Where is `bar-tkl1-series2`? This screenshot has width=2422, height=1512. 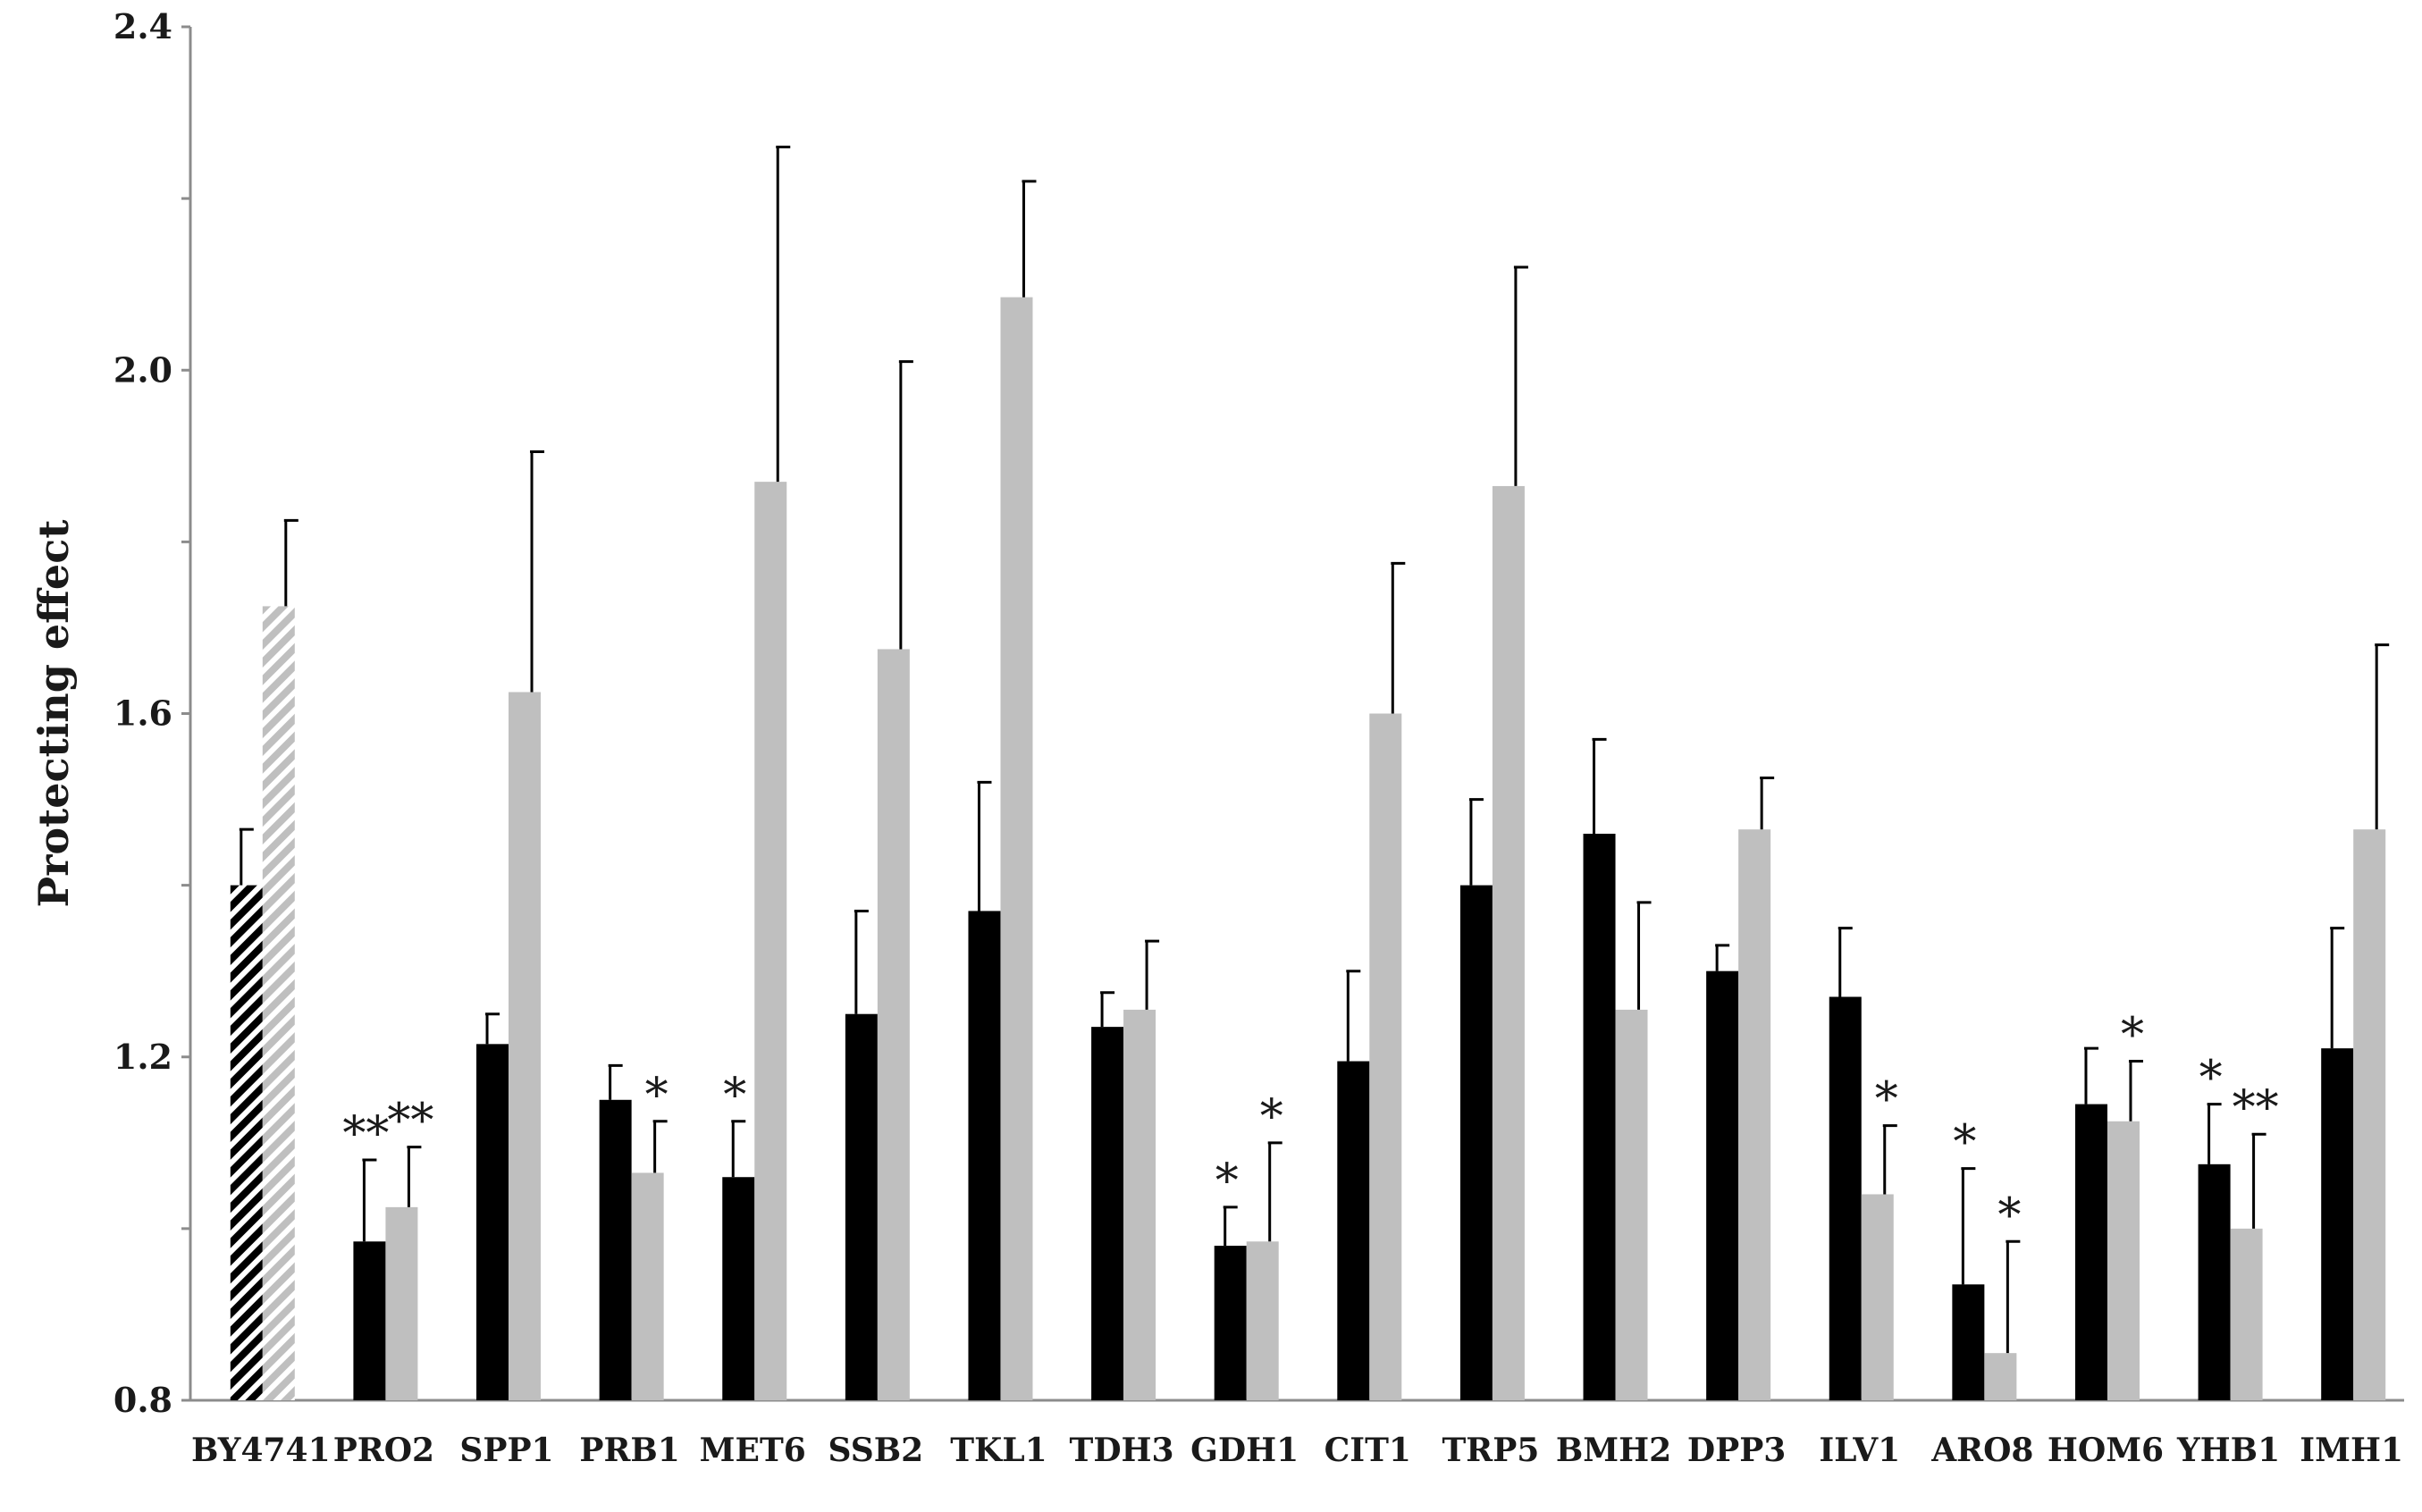 bar-tkl1-series2 is located at coordinates (1017, 848).